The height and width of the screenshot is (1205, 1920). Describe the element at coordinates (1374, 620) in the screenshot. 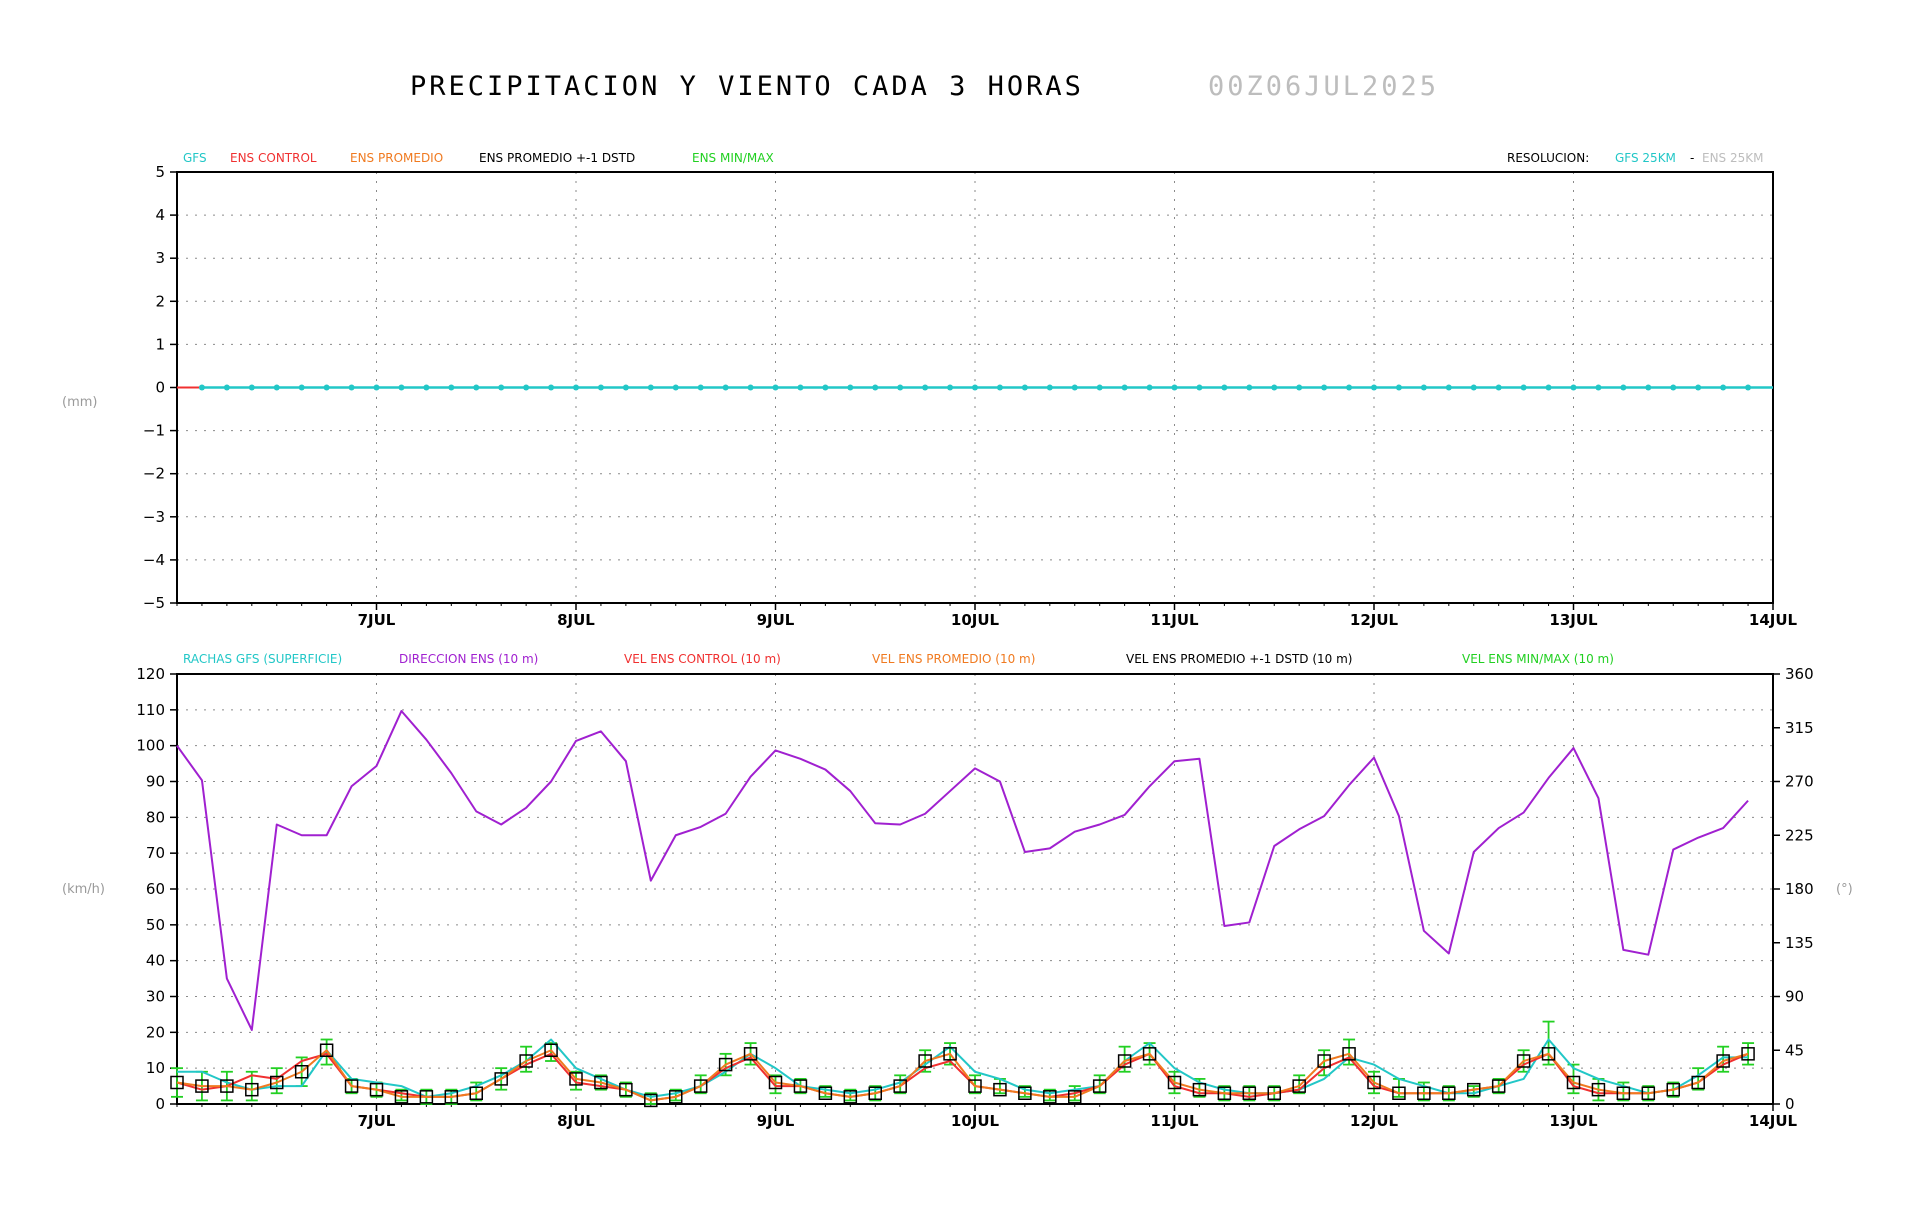

I see `precip-xtick-label: 12JUL` at that location.